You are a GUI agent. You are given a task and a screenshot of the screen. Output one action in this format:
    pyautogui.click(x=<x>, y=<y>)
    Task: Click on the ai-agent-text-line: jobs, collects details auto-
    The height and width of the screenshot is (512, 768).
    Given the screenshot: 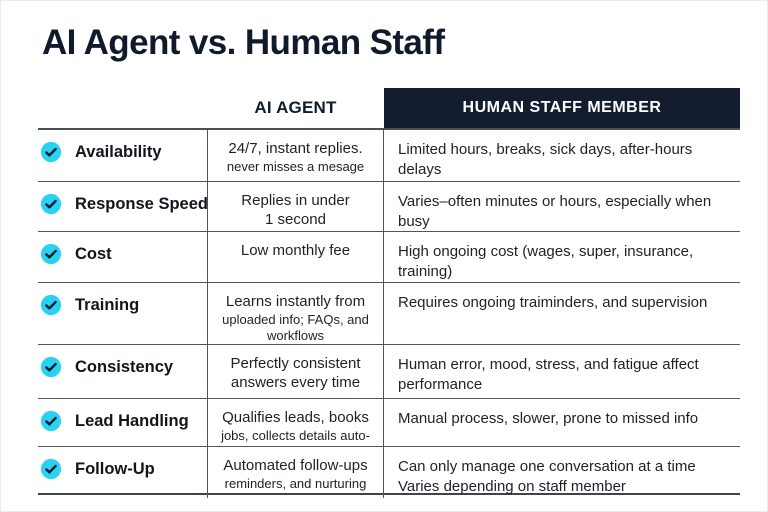 What is the action you would take?
    pyautogui.click(x=295, y=435)
    